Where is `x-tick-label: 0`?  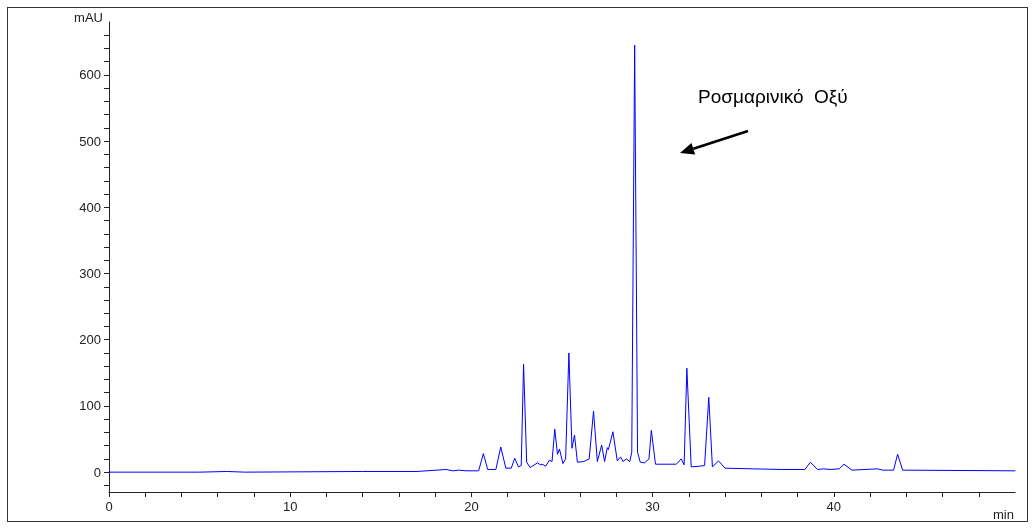 x-tick-label: 0 is located at coordinates (109, 506).